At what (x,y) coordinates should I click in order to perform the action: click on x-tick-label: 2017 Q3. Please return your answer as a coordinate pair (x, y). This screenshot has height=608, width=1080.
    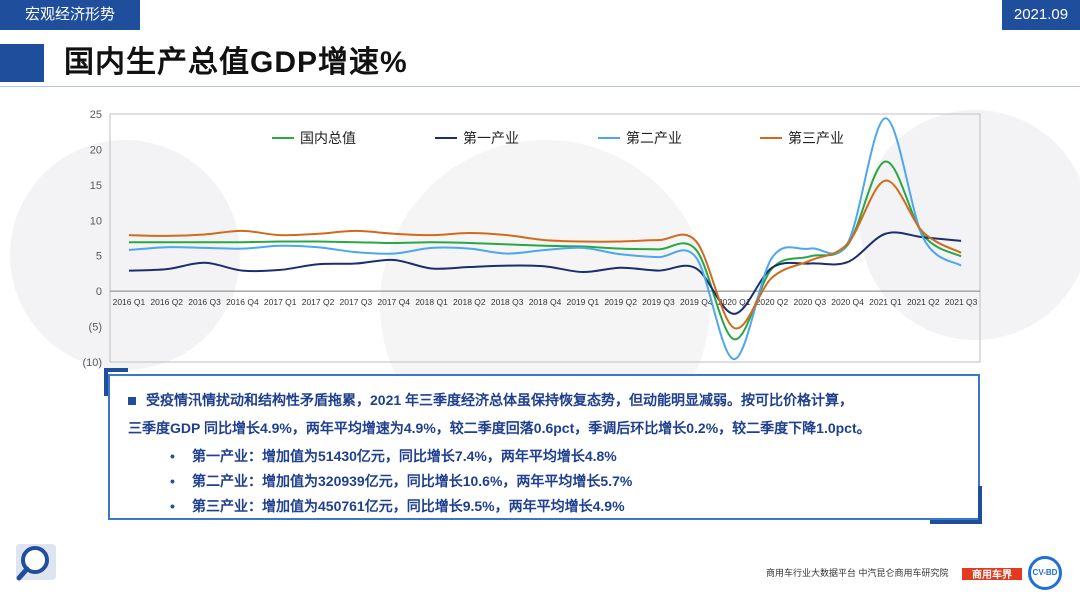
    Looking at the image, I should click on (356, 302).